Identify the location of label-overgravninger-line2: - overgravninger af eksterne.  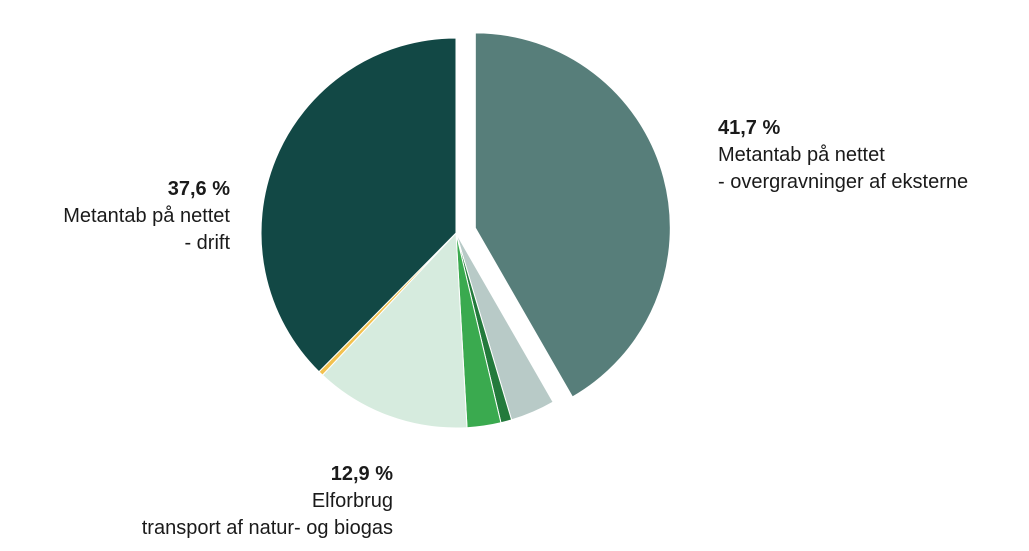
(843, 182).